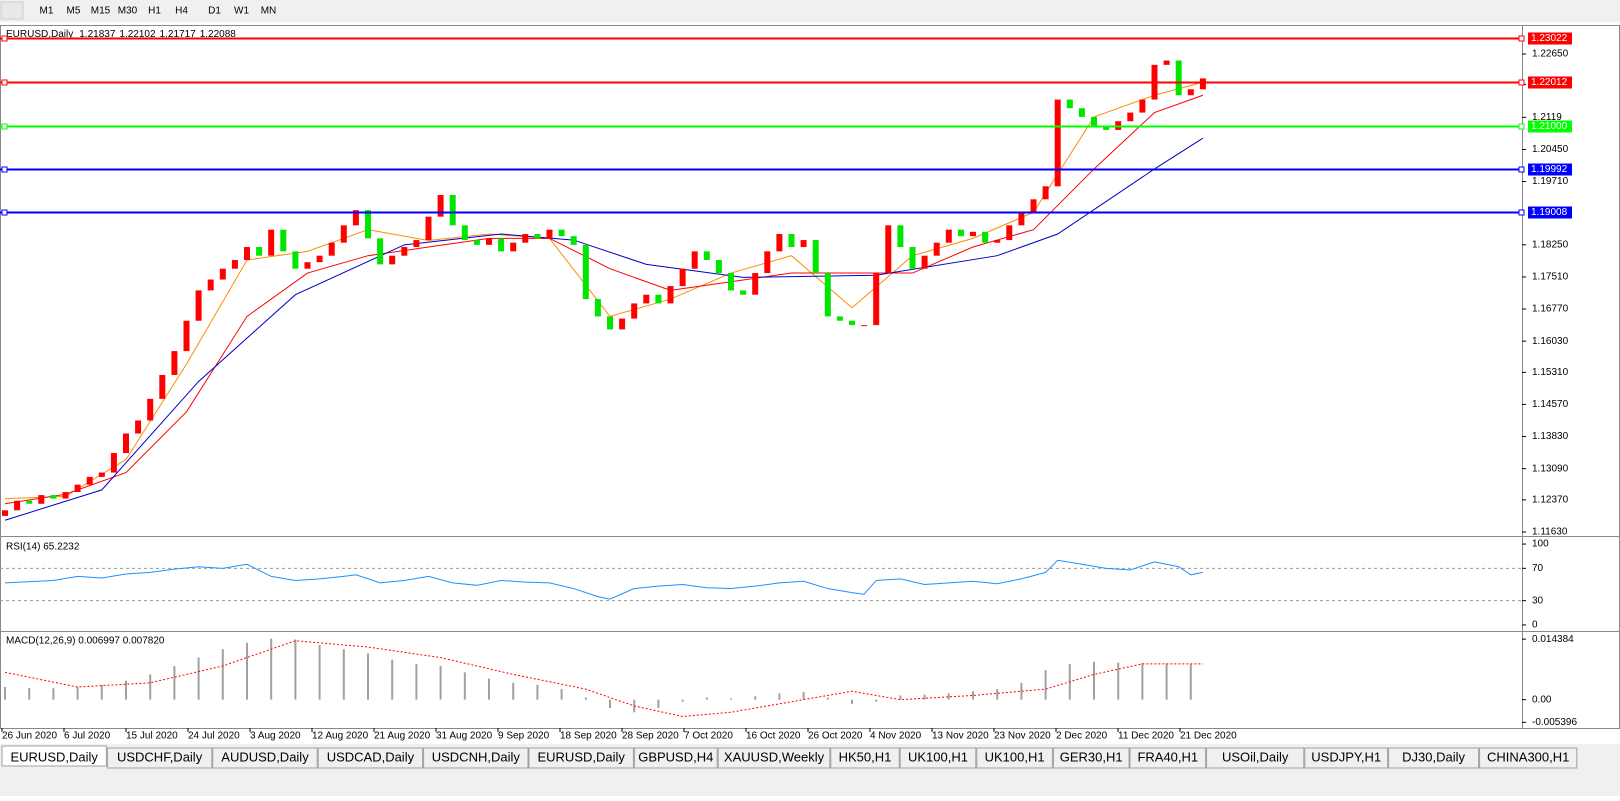  What do you see at coordinates (1550, 277) in the screenshot?
I see `y-tick-label: 1.17510` at bounding box center [1550, 277].